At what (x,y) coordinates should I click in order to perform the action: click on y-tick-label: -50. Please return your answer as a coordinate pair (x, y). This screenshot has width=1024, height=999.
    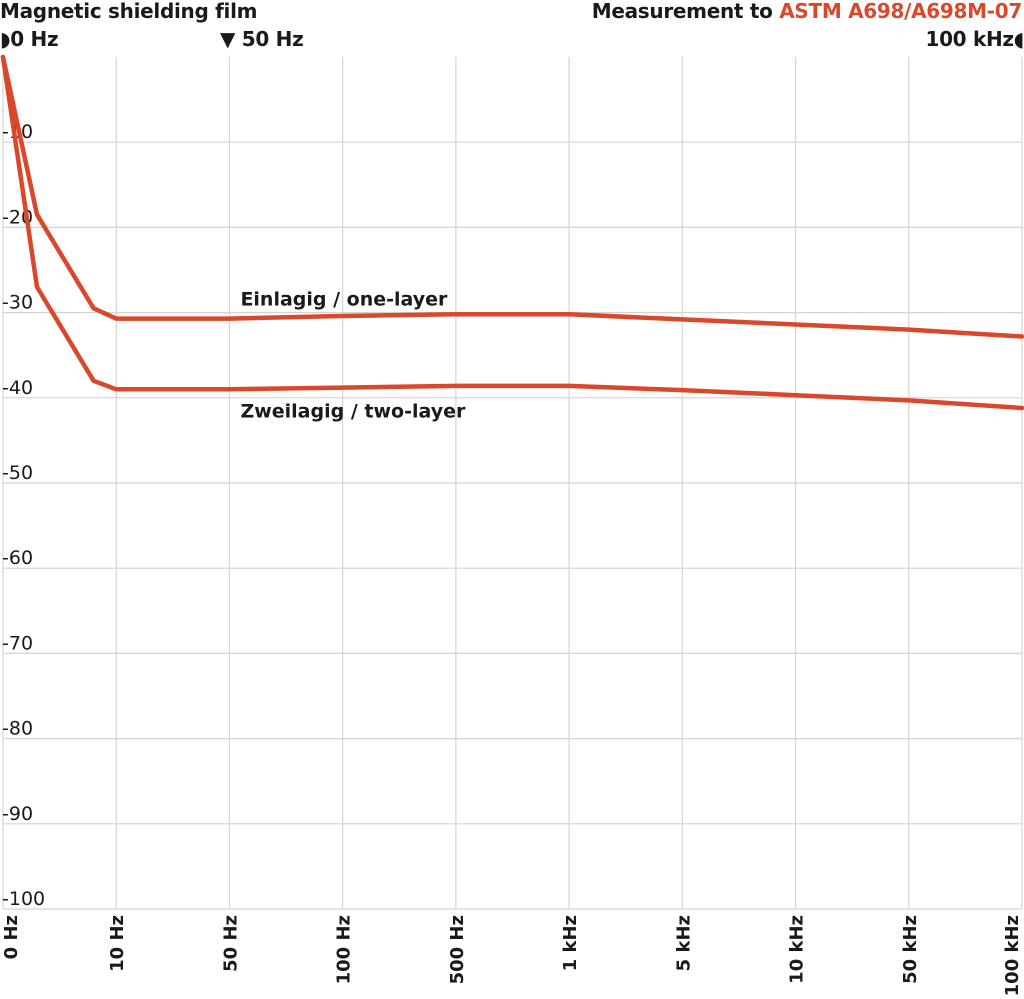
    Looking at the image, I should click on (17, 473).